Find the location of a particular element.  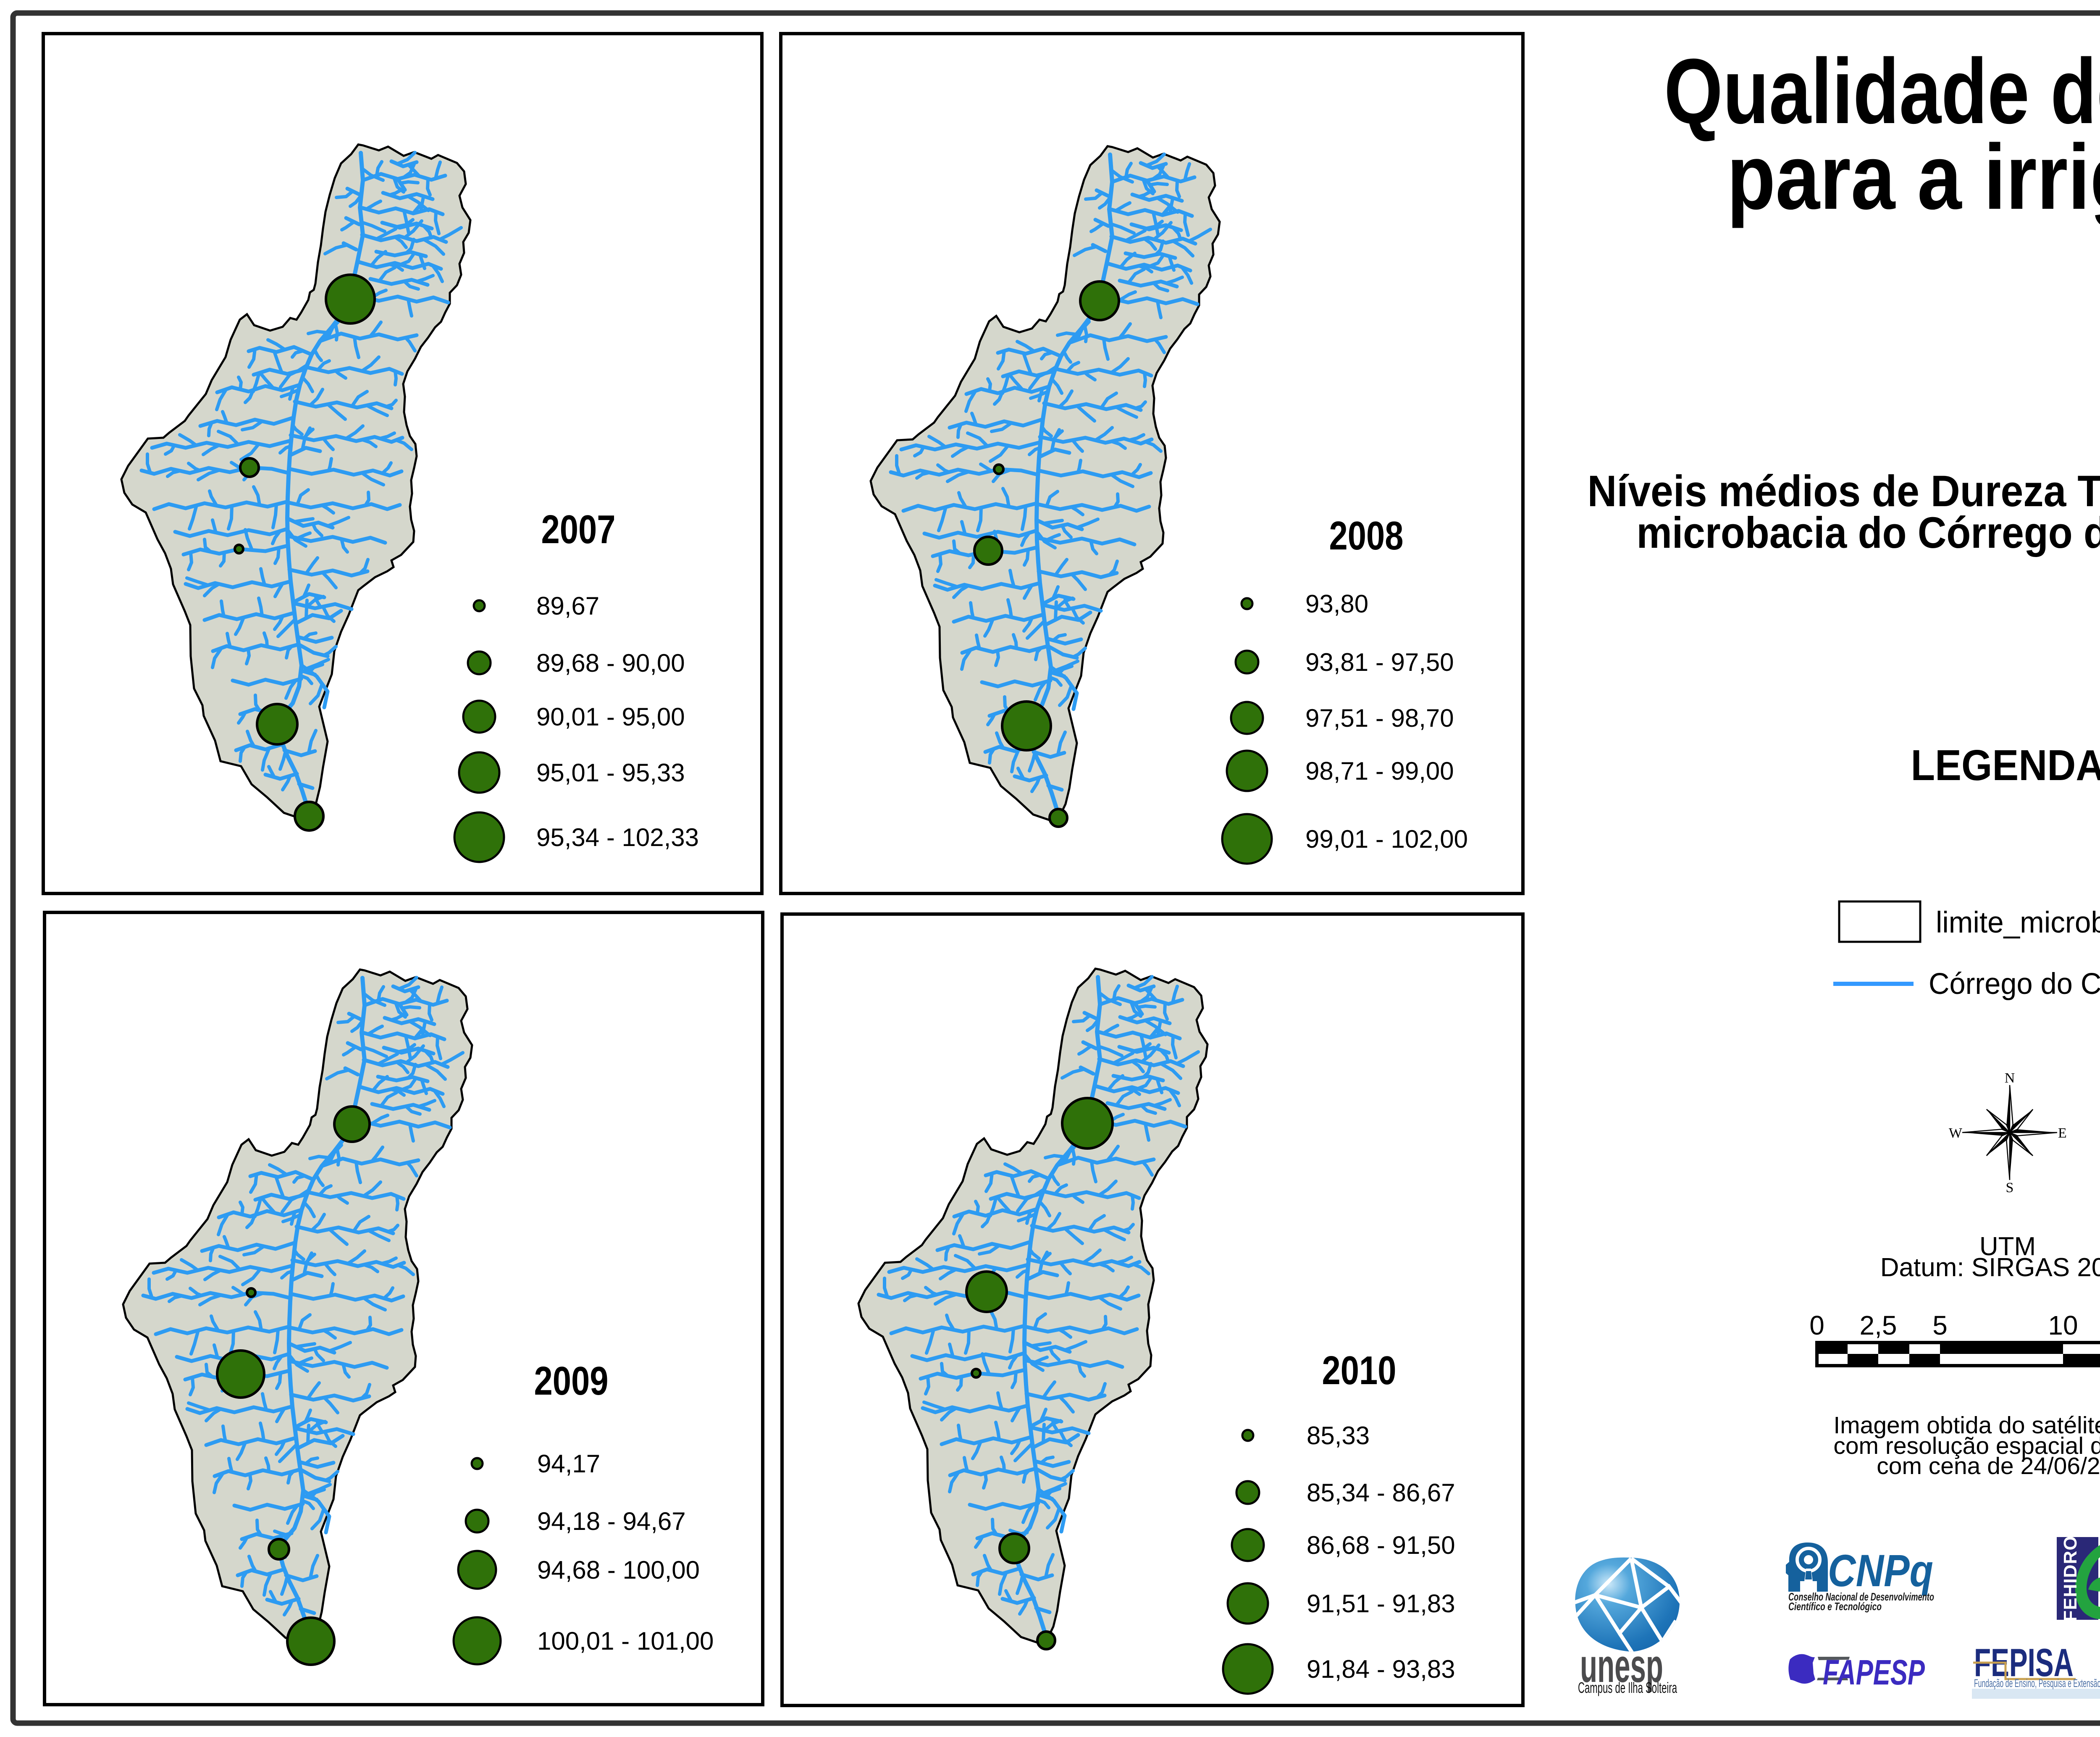

svg-text: Campus de Ilha Solteira is located at coordinates (1627, 1687).